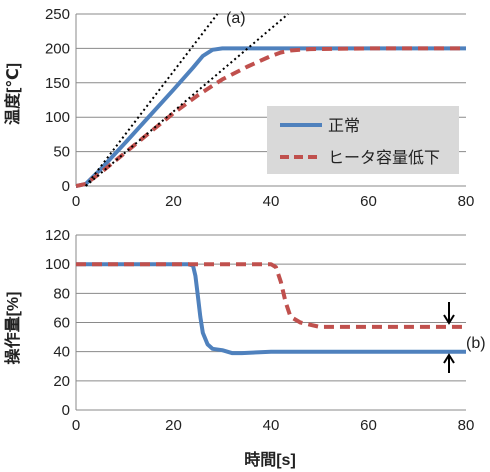  Describe the element at coordinates (12, 328) in the screenshot. I see `bottom-ylabel: 操作量[%]` at that location.